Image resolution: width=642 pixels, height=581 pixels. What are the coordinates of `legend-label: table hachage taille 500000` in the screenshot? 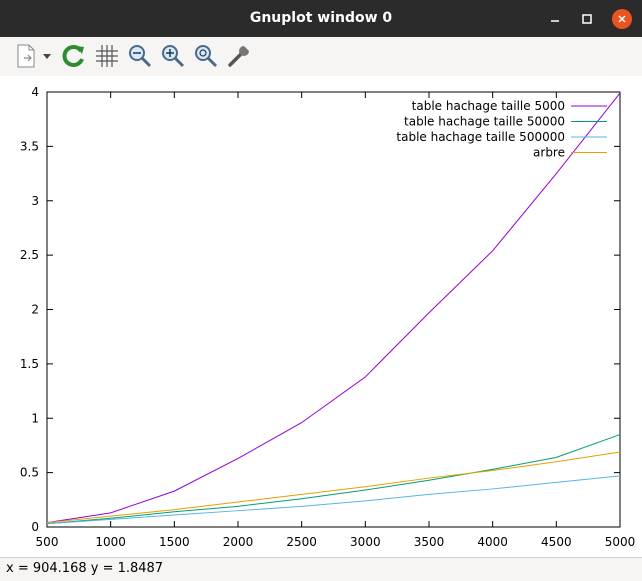 It's located at (480, 137).